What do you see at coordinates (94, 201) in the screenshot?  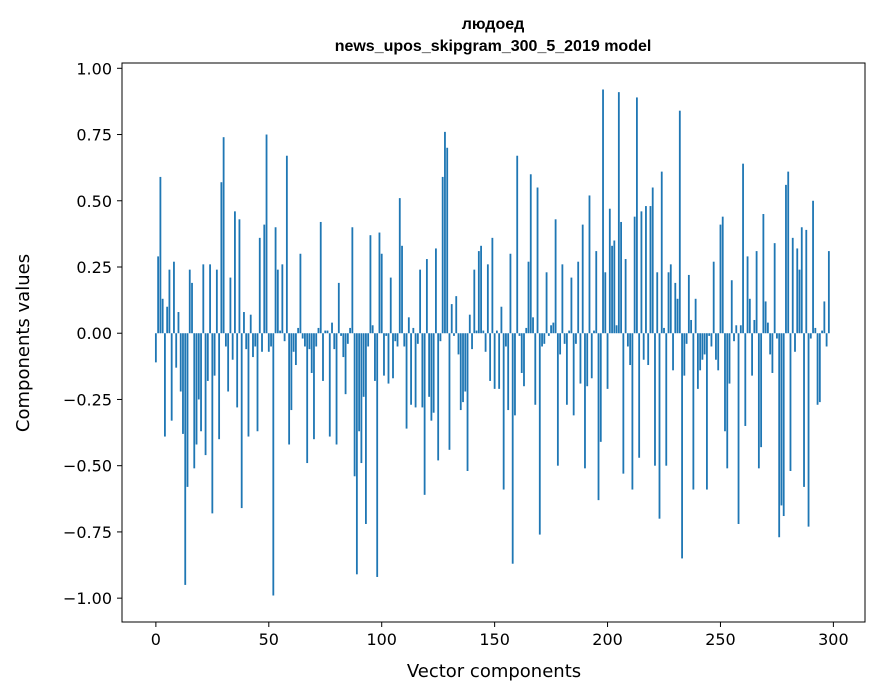 I see `y-tick-label: 0.50` at bounding box center [94, 201].